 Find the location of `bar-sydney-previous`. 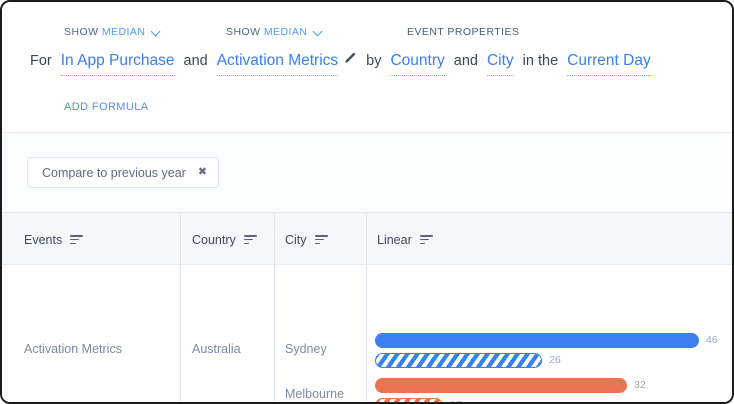

bar-sydney-previous is located at coordinates (458, 360).